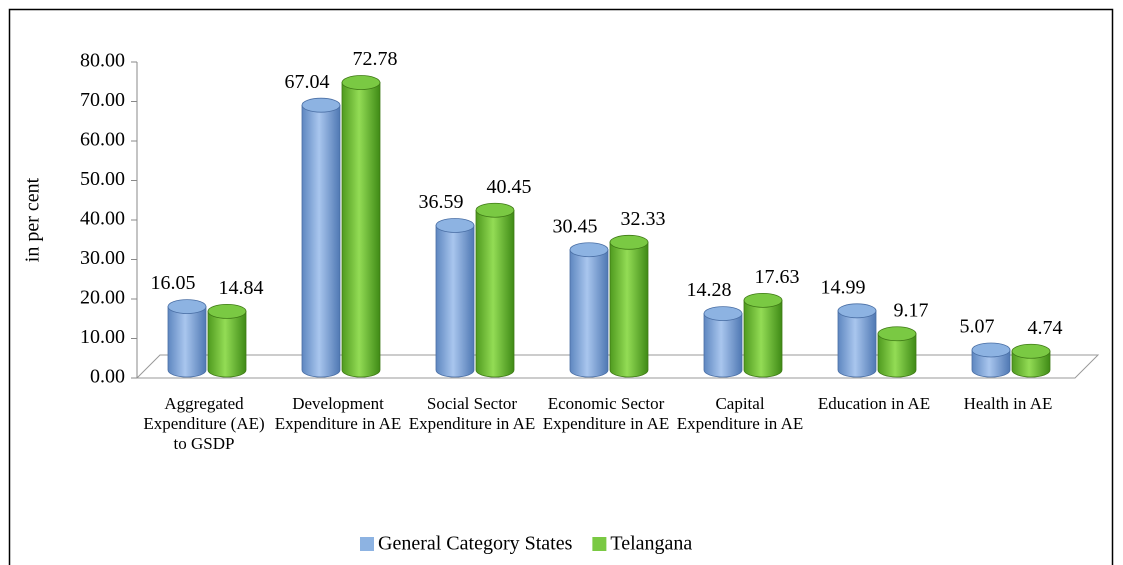 Image resolution: width=1123 pixels, height=565 pixels. I want to click on data-label: 16.05, so click(173, 283).